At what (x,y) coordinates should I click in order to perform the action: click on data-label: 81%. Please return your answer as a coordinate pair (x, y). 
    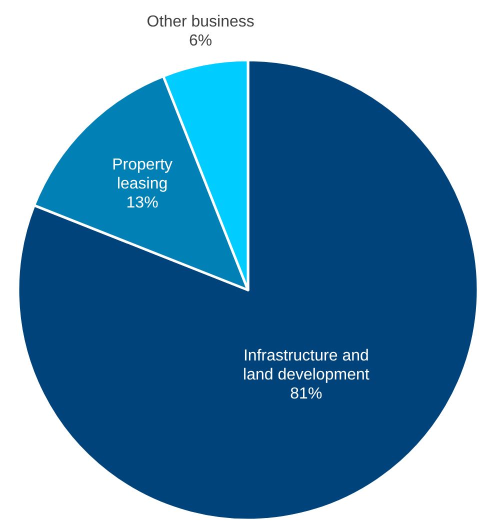
    Looking at the image, I should click on (306, 394).